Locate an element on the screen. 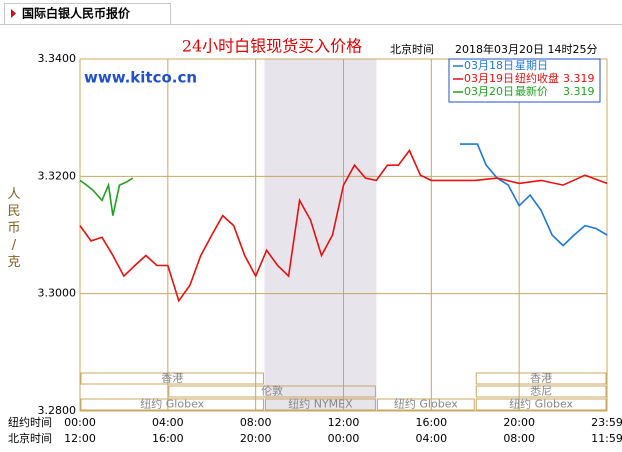 This screenshot has width=622, height=452. y-label: 人民币/克 is located at coordinates (13, 228).